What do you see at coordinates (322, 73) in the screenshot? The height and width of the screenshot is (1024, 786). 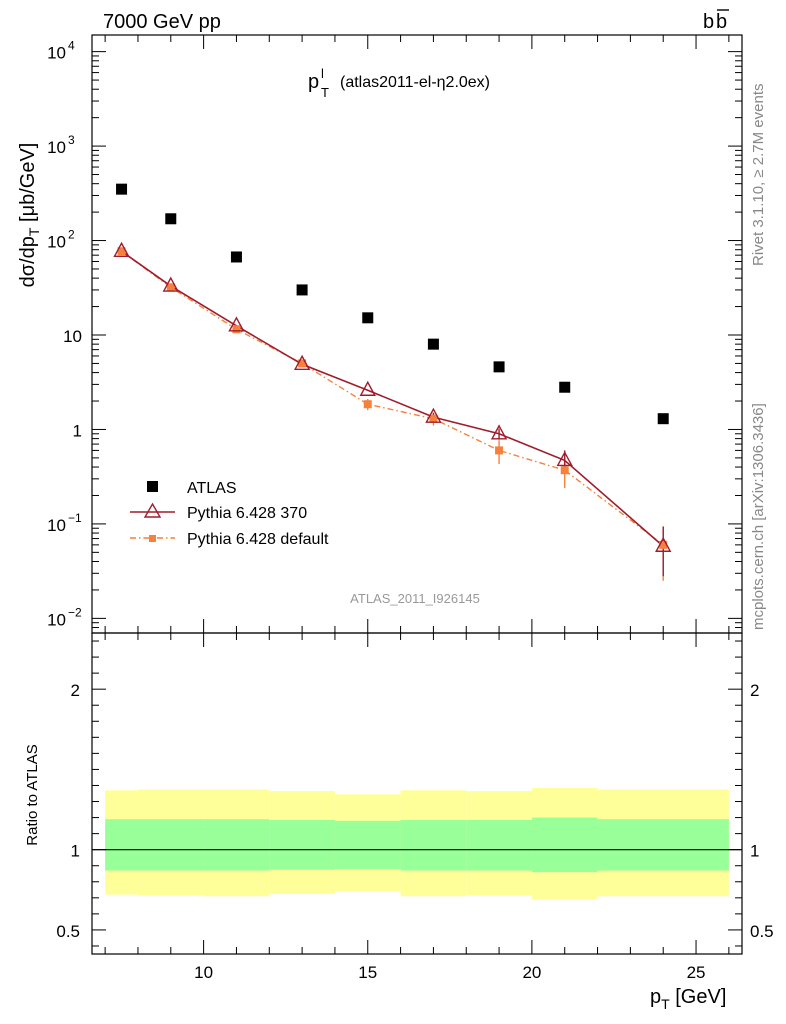 I see `title-sup: l` at bounding box center [322, 73].